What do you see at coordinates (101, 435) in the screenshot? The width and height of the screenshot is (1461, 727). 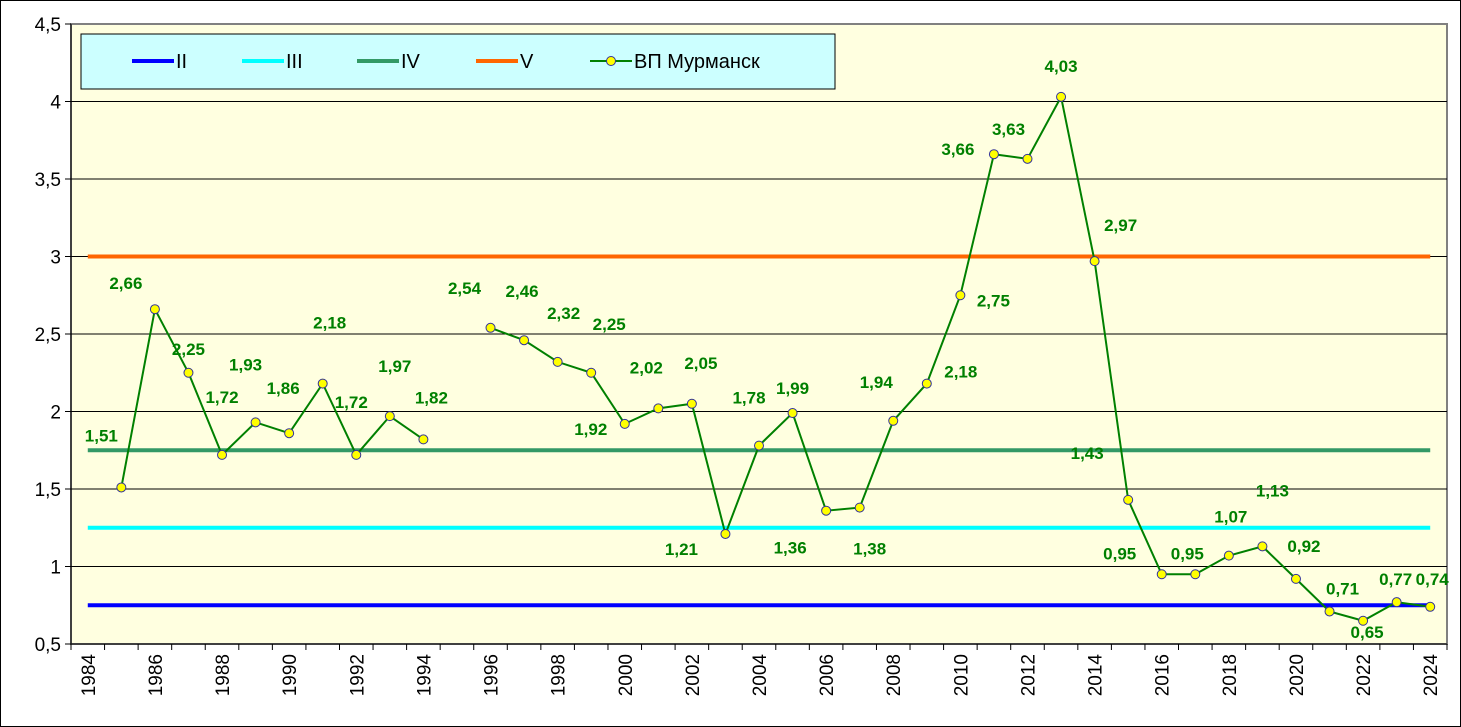 I see `data-label: 1,51` at bounding box center [101, 435].